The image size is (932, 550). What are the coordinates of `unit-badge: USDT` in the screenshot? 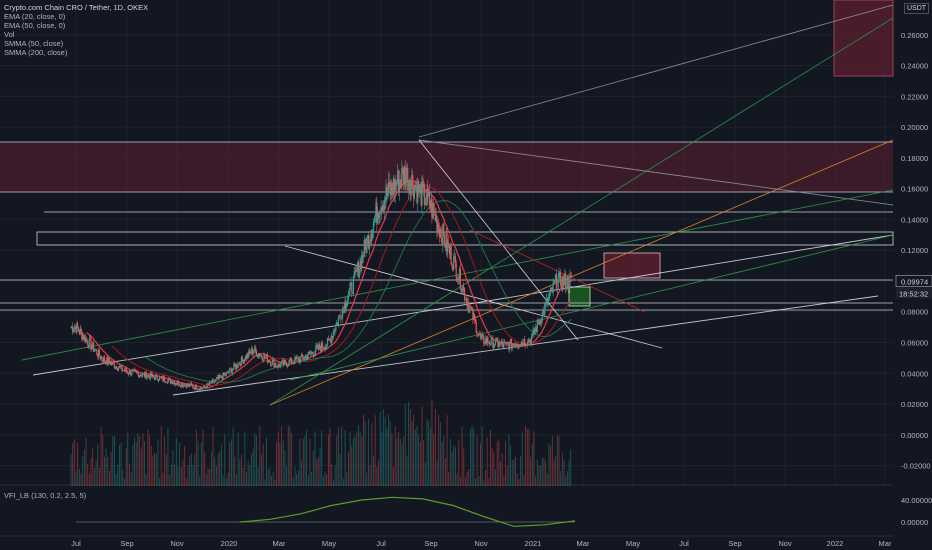 It's located at (917, 8).